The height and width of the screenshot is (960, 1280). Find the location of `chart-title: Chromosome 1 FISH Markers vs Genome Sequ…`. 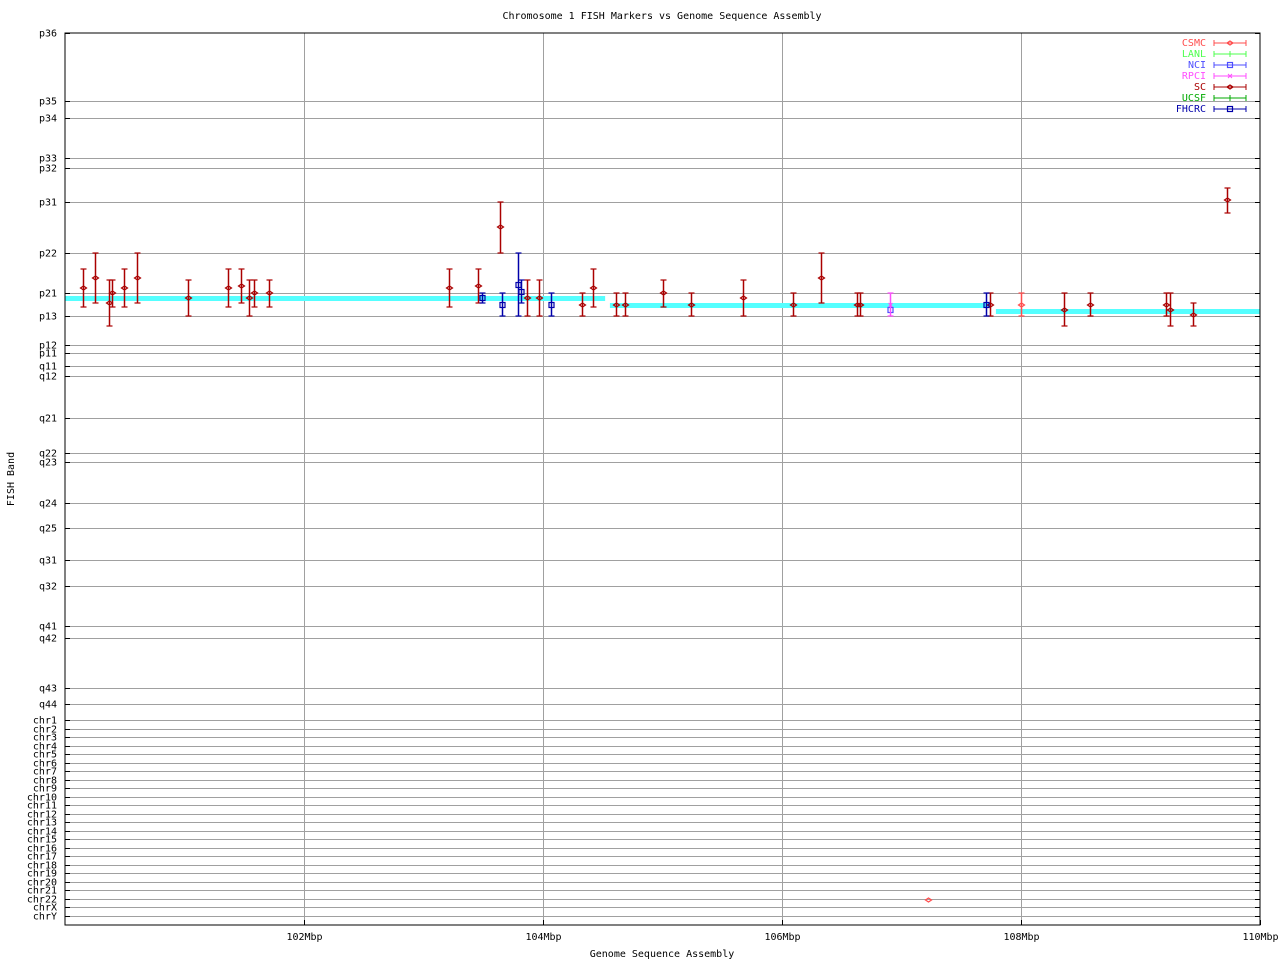

chart-title: Chromosome 1 FISH Markers vs Genome Sequ… is located at coordinates (661, 16).